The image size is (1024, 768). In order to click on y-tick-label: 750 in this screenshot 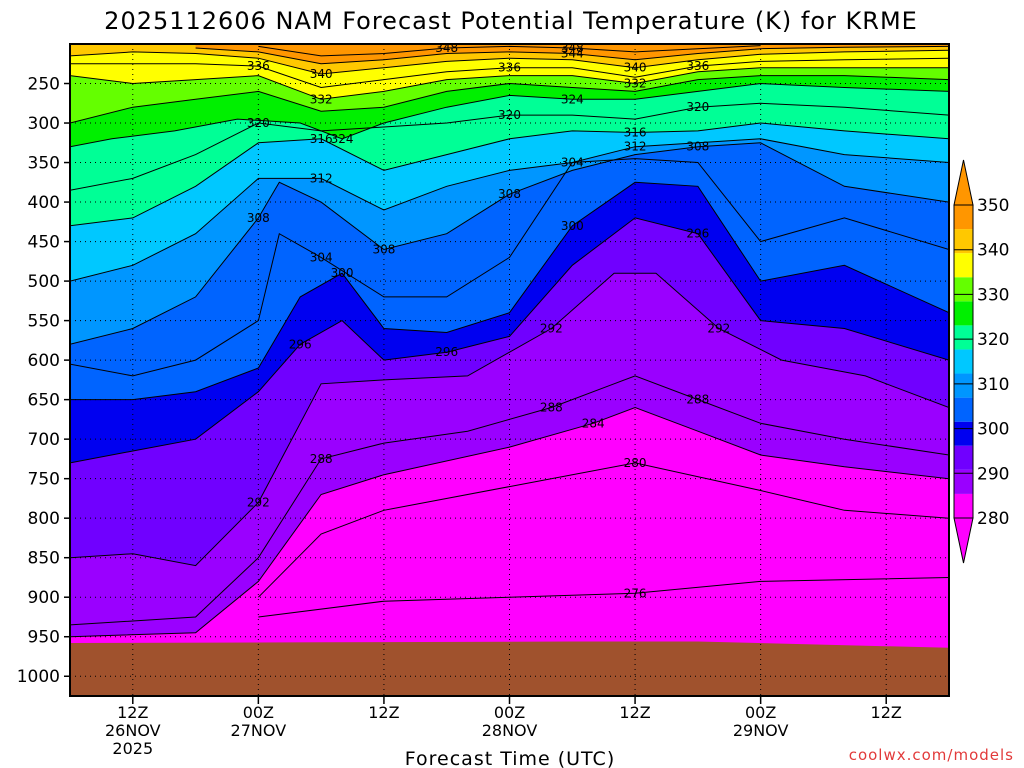, I will do `click(44, 480)`.